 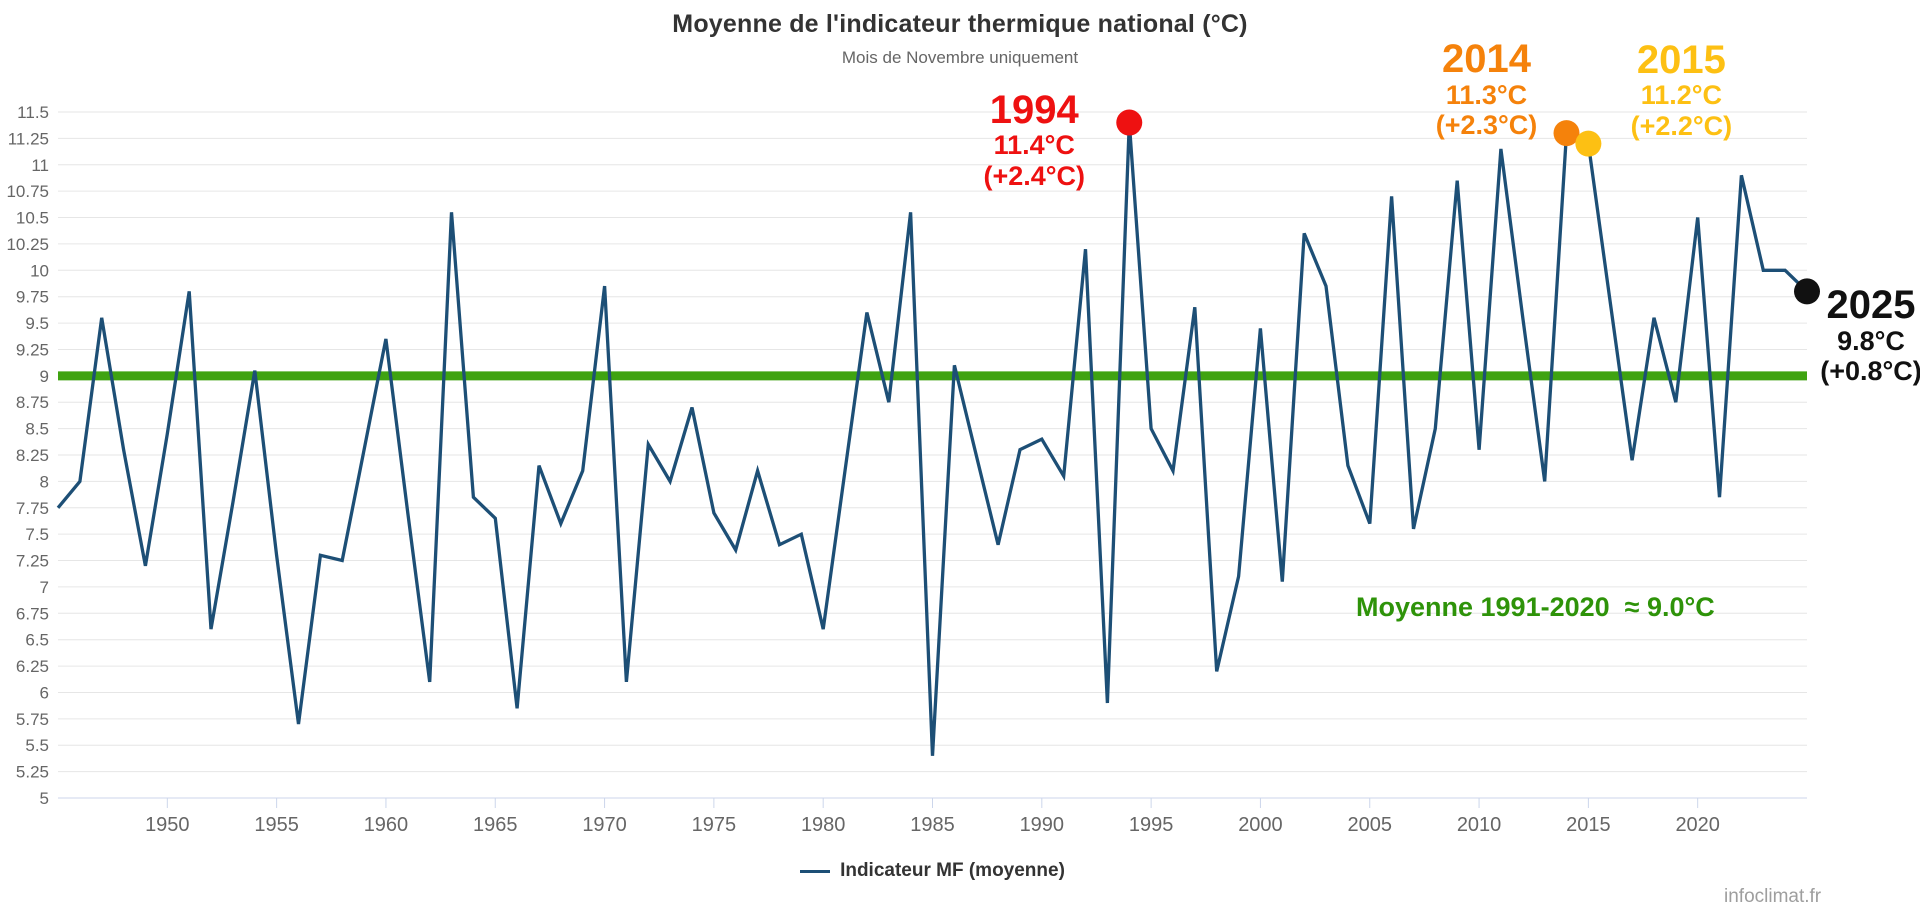 What do you see at coordinates (32, 297) in the screenshot?
I see `svg-text: 9.75` at bounding box center [32, 297].